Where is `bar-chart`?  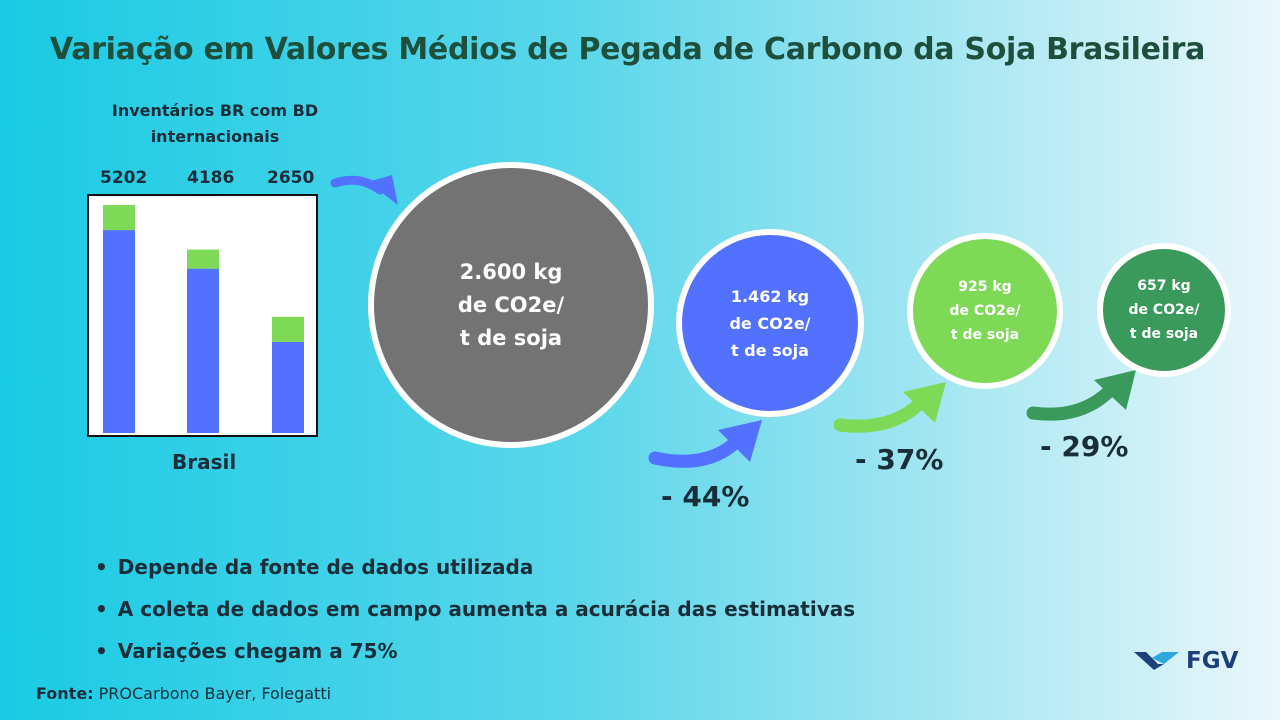
bar-chart is located at coordinates (202, 315).